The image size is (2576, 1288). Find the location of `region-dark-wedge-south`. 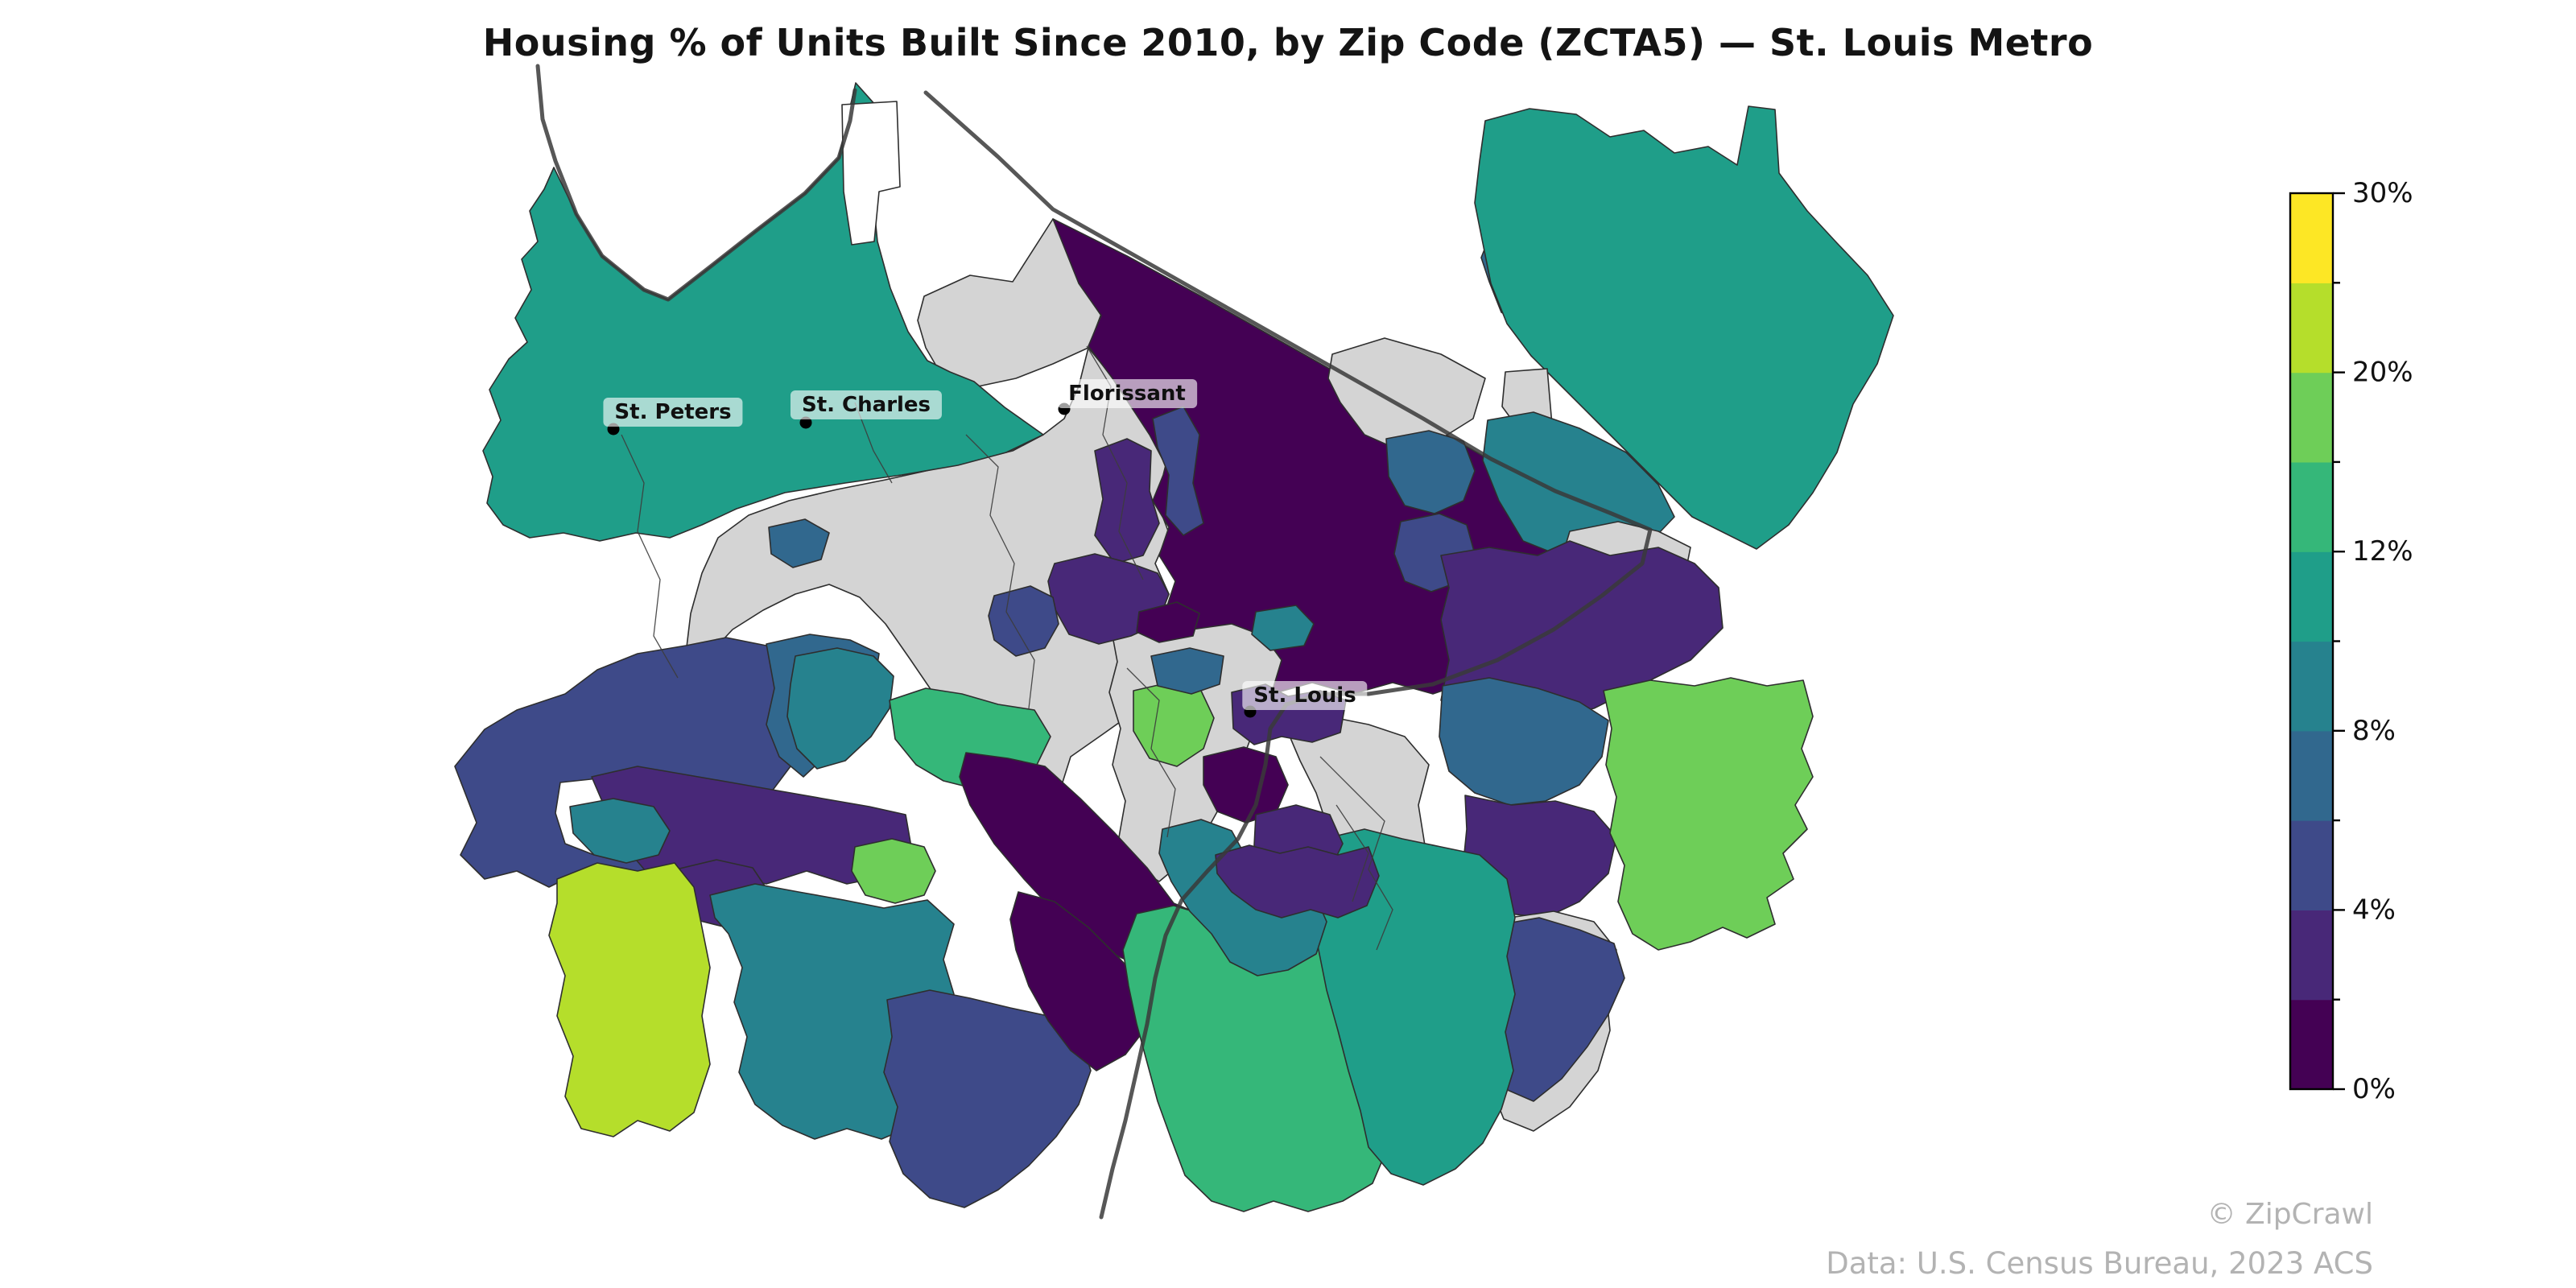

region-dark-wedge-south is located at coordinates (1080, 981).